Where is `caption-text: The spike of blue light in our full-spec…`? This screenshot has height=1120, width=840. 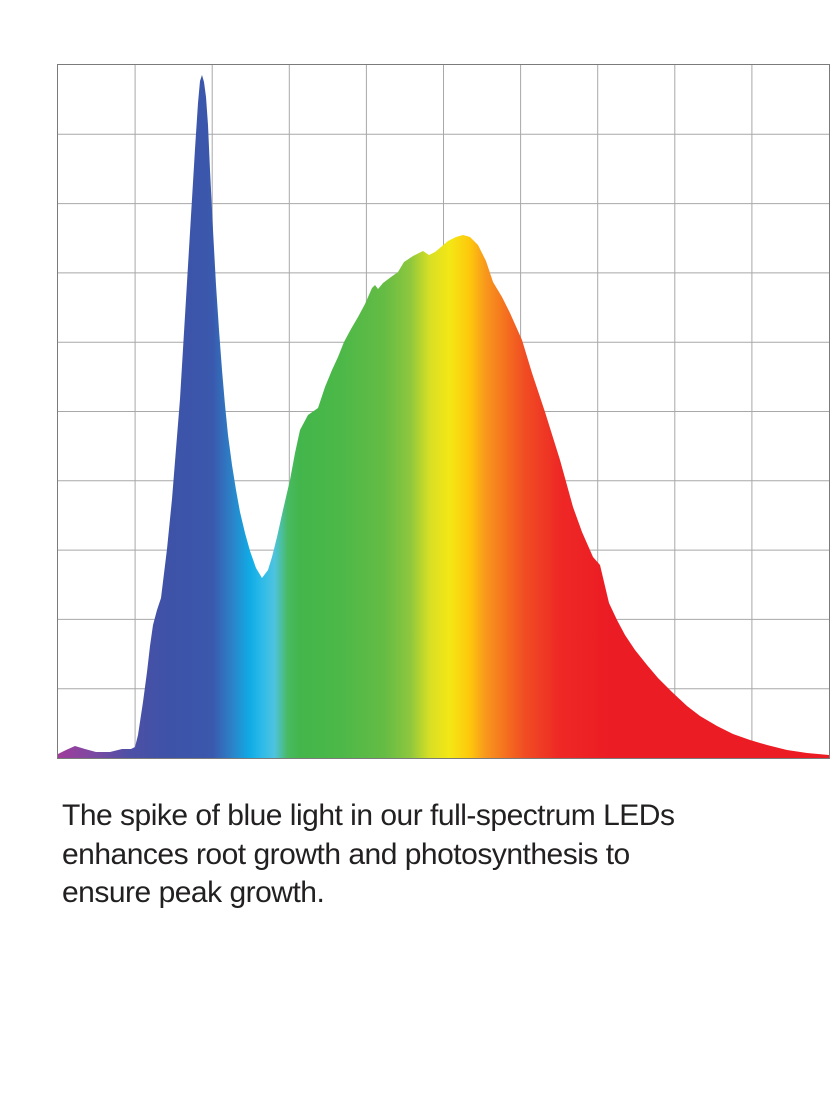
caption-text: The spike of blue light in our full-spec… is located at coordinates (427, 855).